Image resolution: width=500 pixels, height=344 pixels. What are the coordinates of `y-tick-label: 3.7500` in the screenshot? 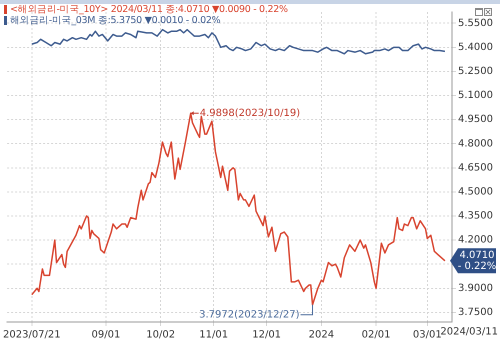 It's located at (475, 312).